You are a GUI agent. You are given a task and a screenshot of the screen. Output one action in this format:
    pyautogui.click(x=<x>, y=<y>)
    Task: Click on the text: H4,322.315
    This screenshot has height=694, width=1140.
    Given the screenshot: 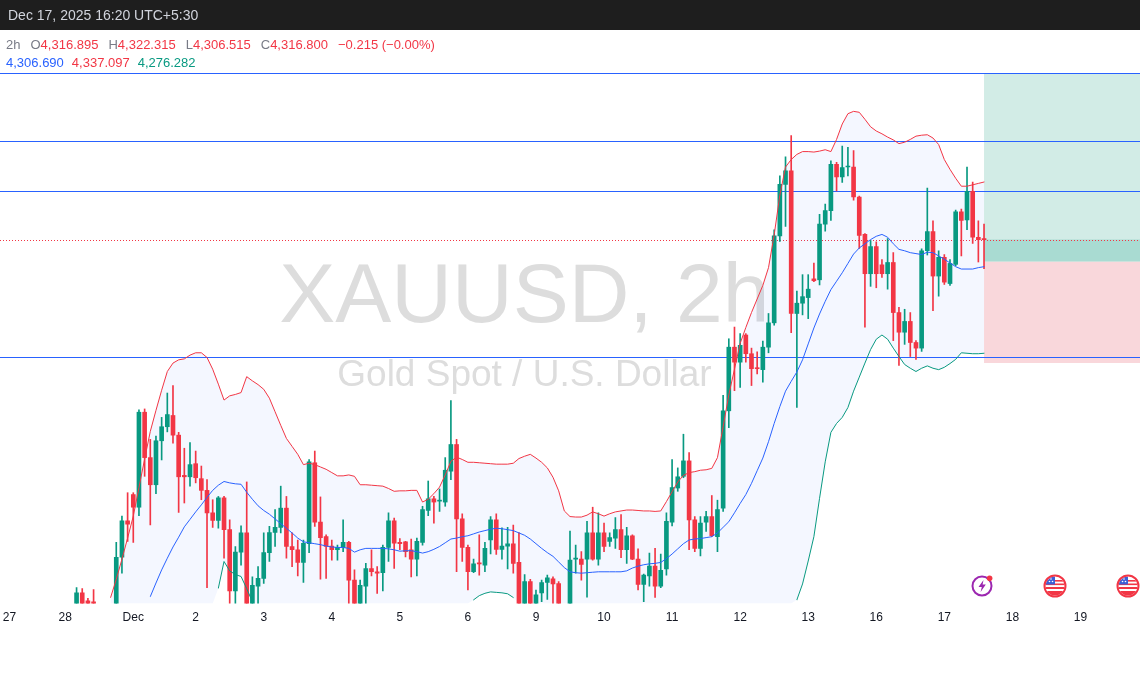 What is the action you would take?
    pyautogui.click(x=142, y=44)
    